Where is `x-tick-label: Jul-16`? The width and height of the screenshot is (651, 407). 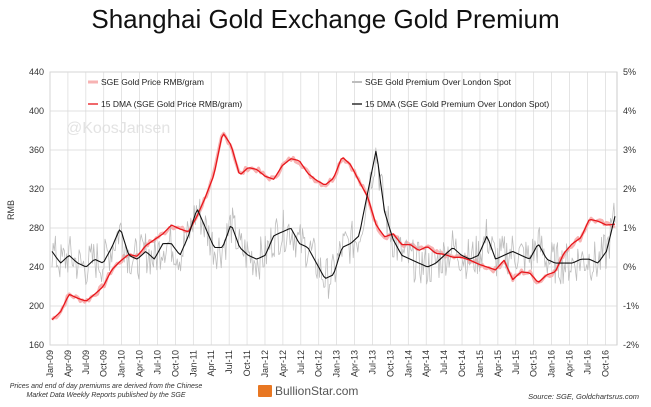
x-tick-label: Jul-16 is located at coordinates (587, 362).